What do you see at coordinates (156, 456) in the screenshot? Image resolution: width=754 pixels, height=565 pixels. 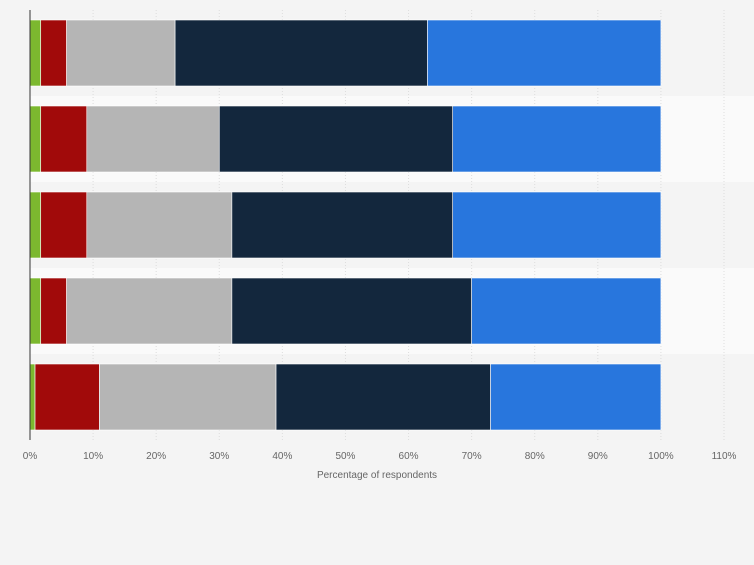 I see `x-tick-label: 20%` at bounding box center [156, 456].